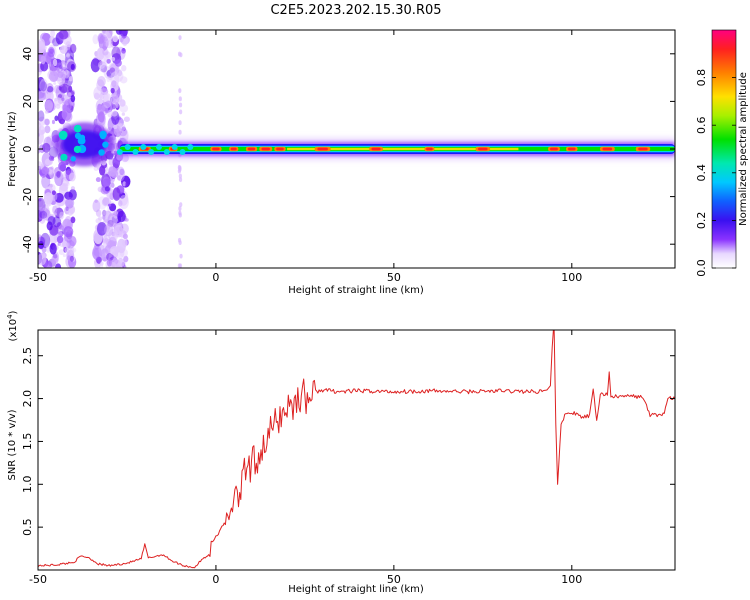 The image size is (750, 600). What do you see at coordinates (356, 290) in the screenshot?
I see `spectrogram-xlabel: Height of straight line (km)` at bounding box center [356, 290].